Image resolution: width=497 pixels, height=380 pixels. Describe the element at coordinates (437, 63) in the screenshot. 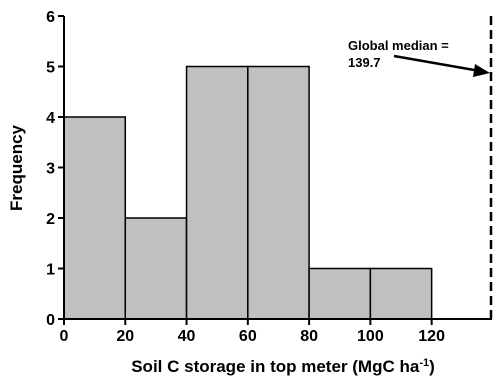

I see `annotation-arrow` at that location.